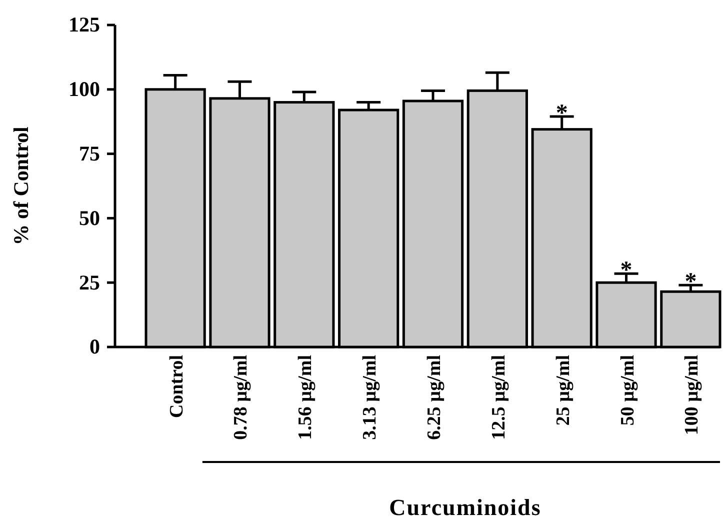  I want to click on x-tick-label: 25 µg/ml, so click(563, 390).